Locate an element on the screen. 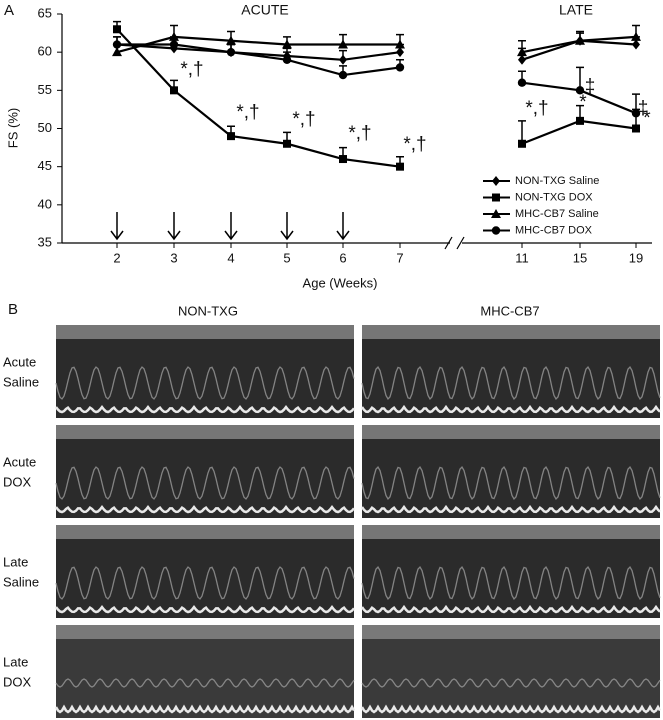 This screenshot has height=720, width=663. group-label: LATE is located at coordinates (576, 10).